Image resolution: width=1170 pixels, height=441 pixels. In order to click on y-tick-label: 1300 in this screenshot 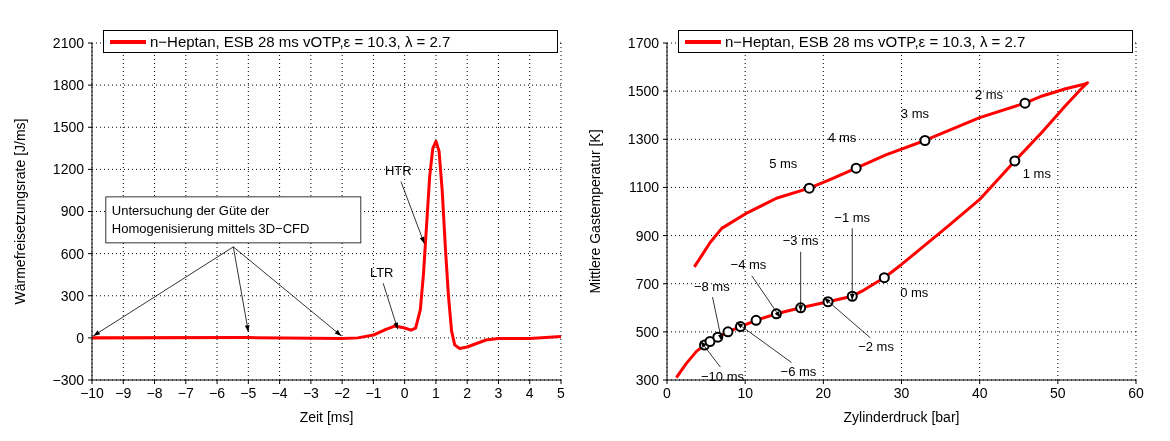, I will do `click(643, 139)`.